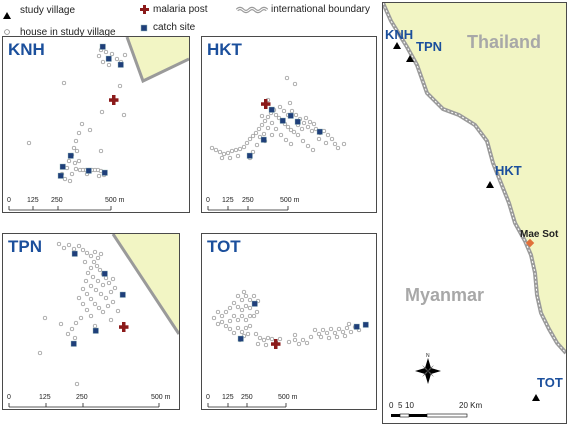 Image resolution: width=567 pixels, height=424 pixels. I want to click on tot-catch-sites, so click(303, 321).